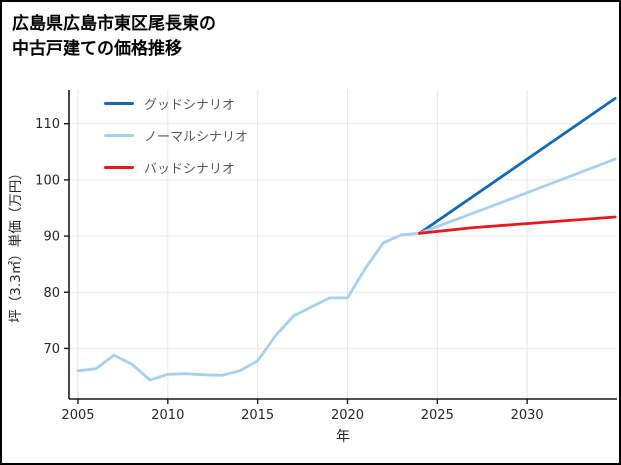  Describe the element at coordinates (16, 244) in the screenshot. I see `y-axis-label: 坪（3.3㎡）単価（万円）` at that location.